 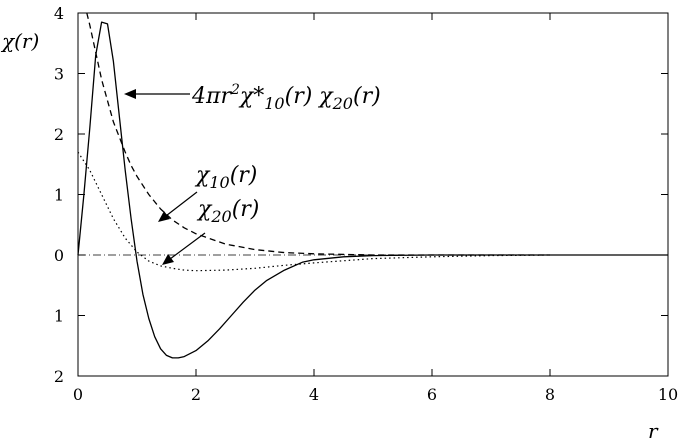 I want to click on y-tick-label-0: 4, so click(x=59, y=13).